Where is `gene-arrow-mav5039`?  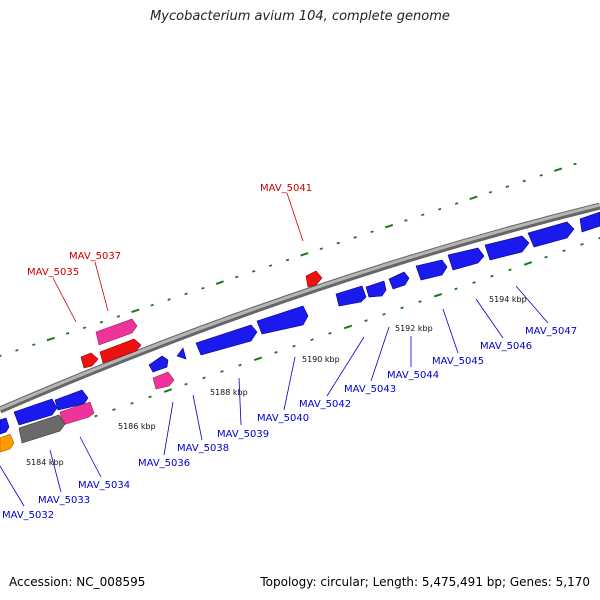 gene-arrow-mav5039 is located at coordinates (282, 320).